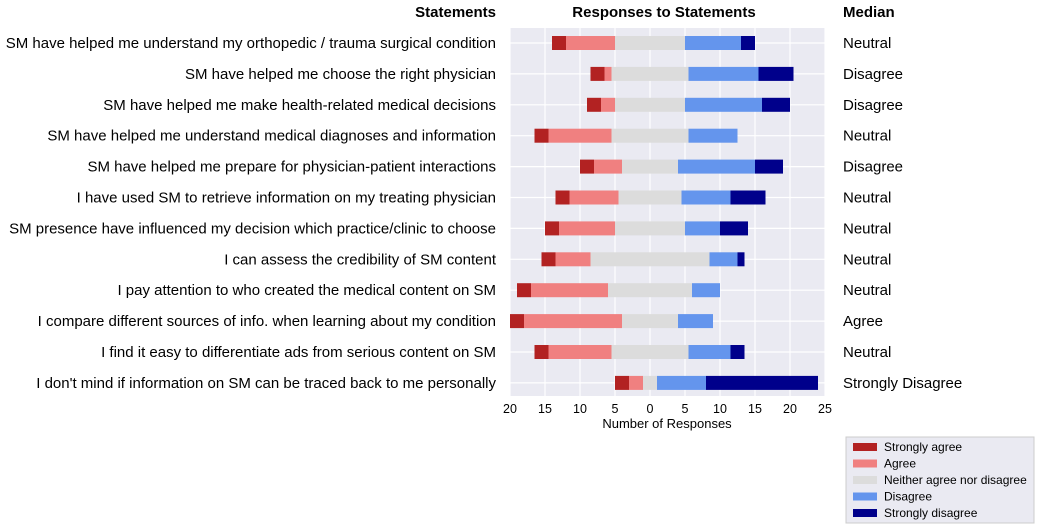  Describe the element at coordinates (908, 497) in the screenshot. I see `legend-label: Disagree` at that location.